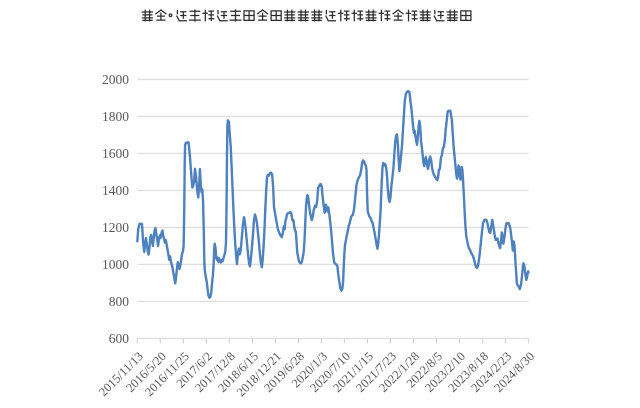  What do you see at coordinates (115, 116) in the screenshot?
I see `svg-text: 1800` at bounding box center [115, 116].